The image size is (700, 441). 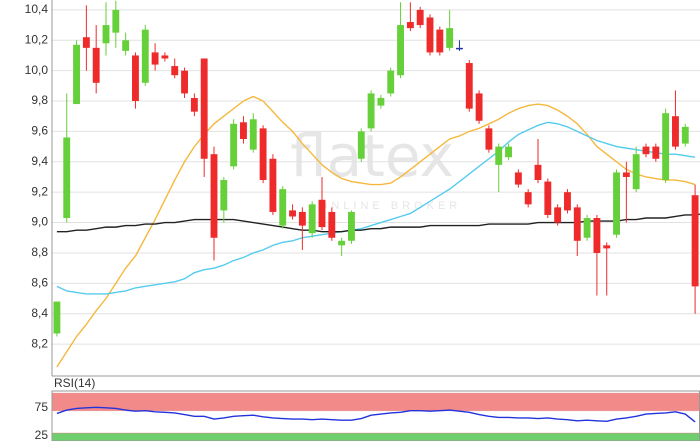 I want to click on y-tick-label: 8,8, so click(x=39, y=252).